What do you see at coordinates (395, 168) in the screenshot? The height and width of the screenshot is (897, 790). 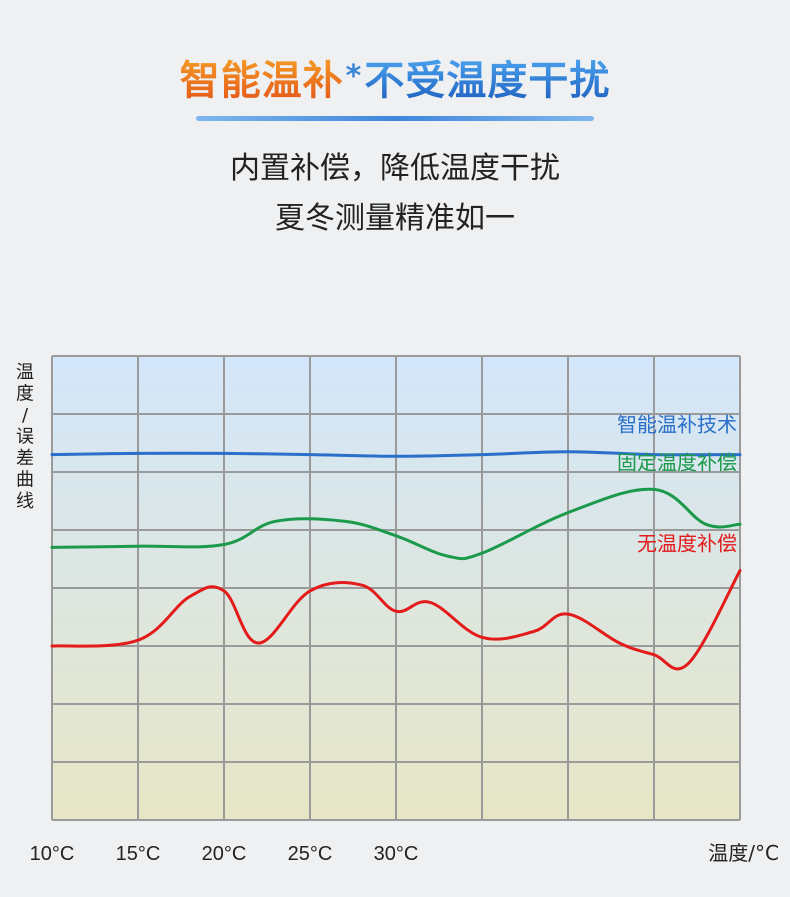 I see `subtitle-line-1: 内置补偿，降低温度干扰` at bounding box center [395, 168].